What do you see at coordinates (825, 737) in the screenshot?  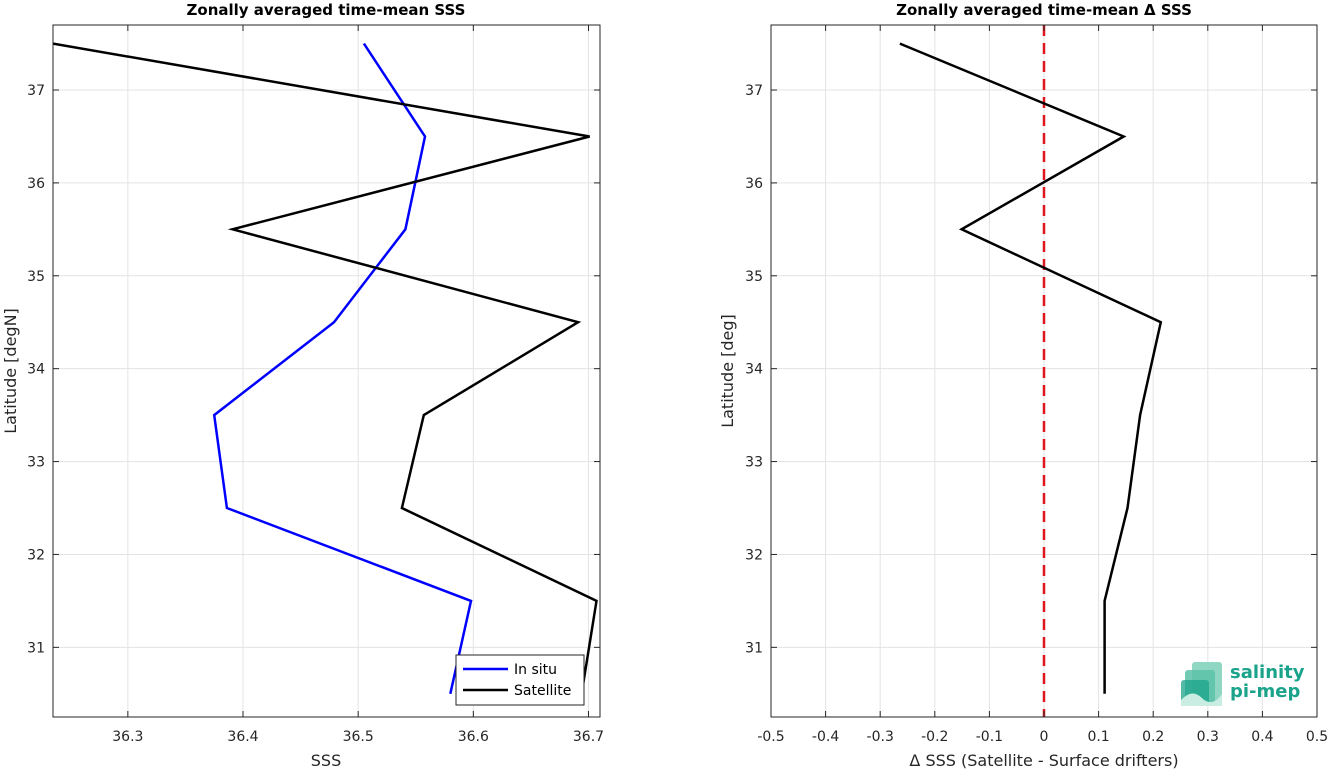 I see `x-tick-label: -0.4` at bounding box center [825, 737].